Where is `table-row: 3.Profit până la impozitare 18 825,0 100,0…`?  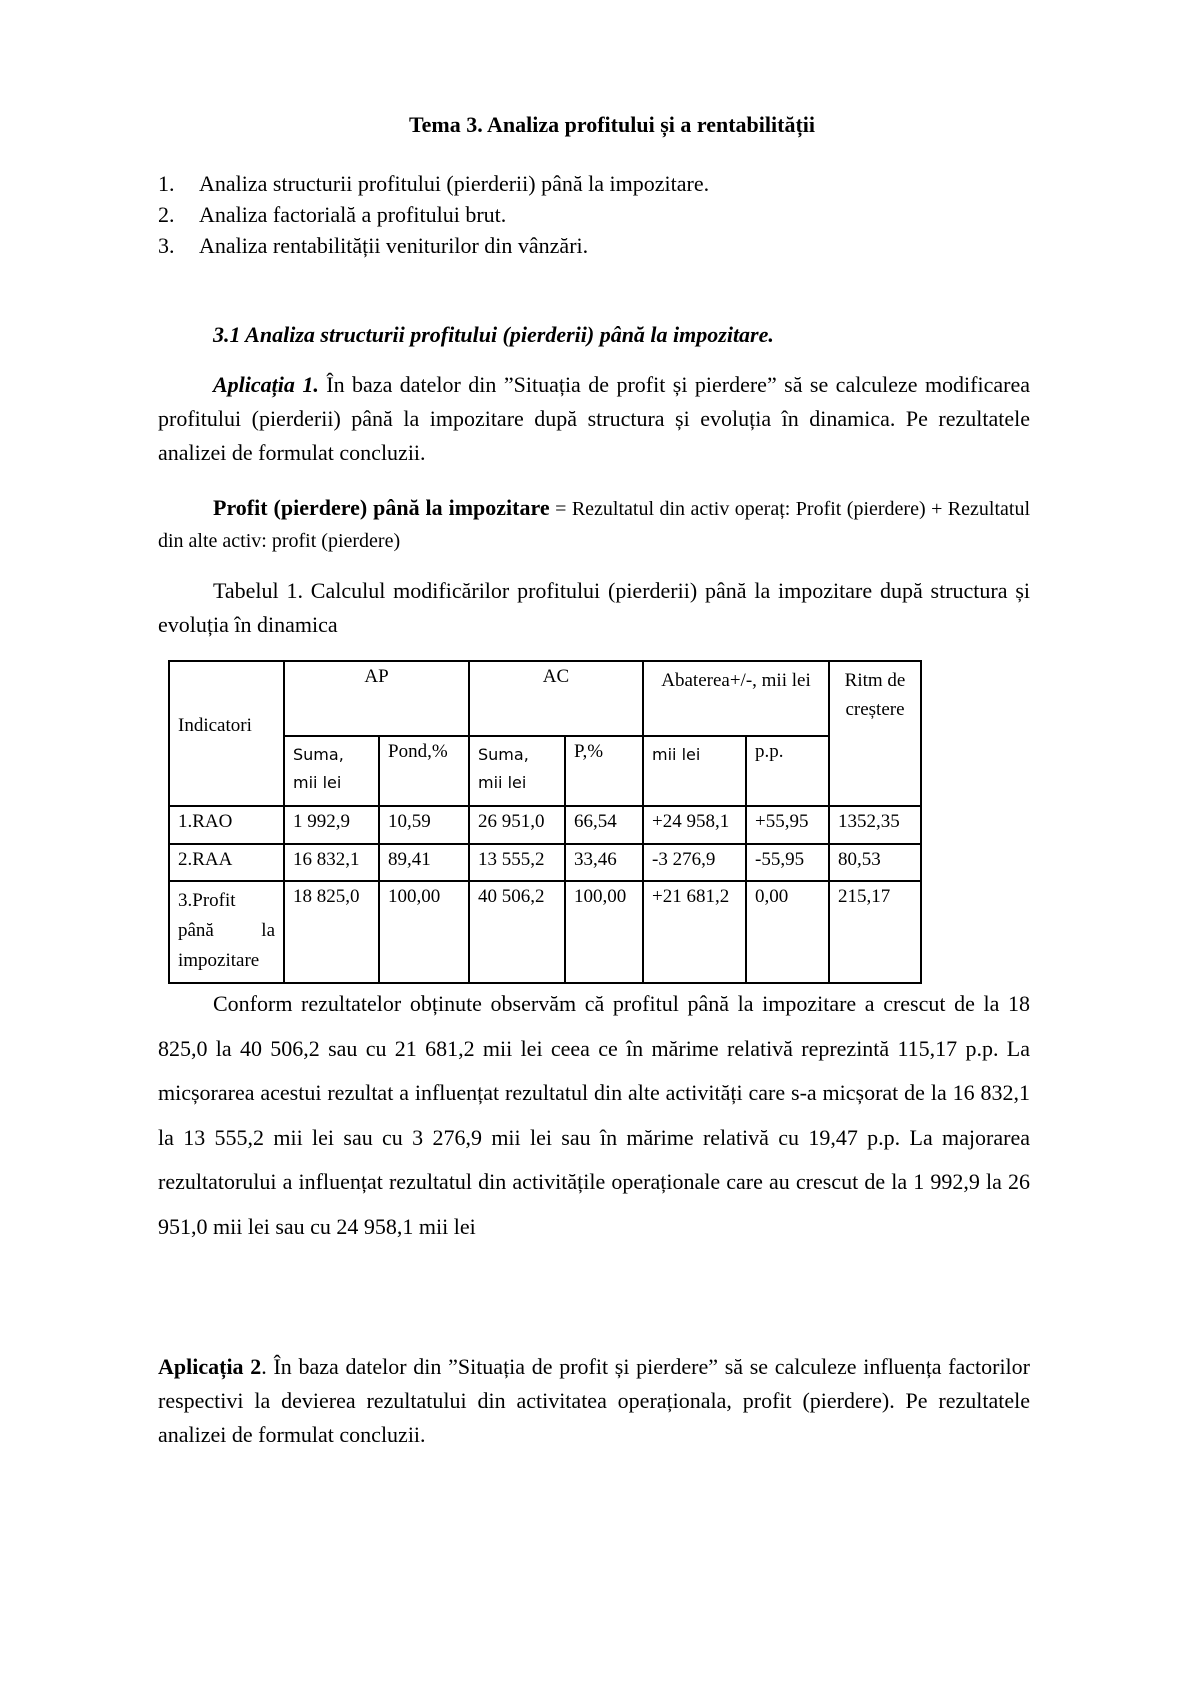
table-row: 3.Profit până la impozitare 18 825,0 100,0… is located at coordinates (545, 932).